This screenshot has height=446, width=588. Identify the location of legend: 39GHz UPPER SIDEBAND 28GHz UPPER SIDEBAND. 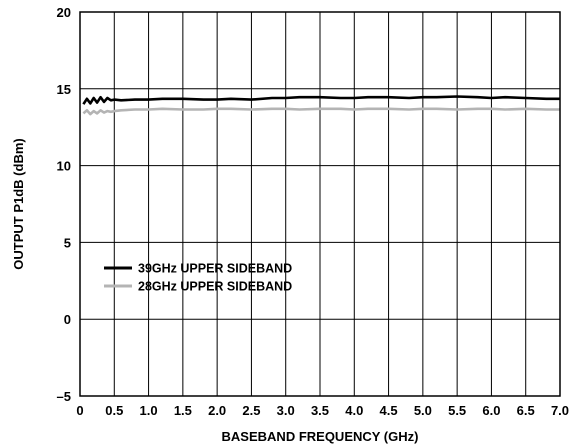
(198, 278).